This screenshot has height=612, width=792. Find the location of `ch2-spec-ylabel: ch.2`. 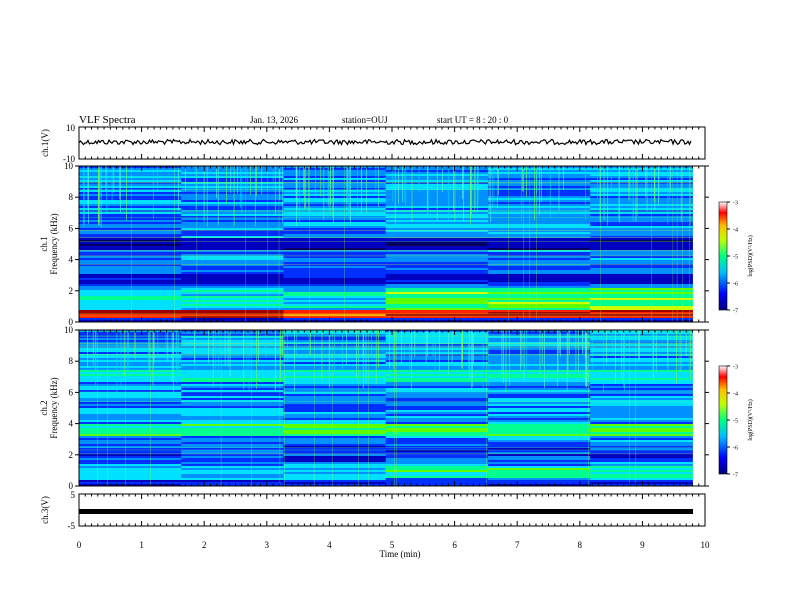

ch2-spec-ylabel: ch.2 is located at coordinates (44, 407).